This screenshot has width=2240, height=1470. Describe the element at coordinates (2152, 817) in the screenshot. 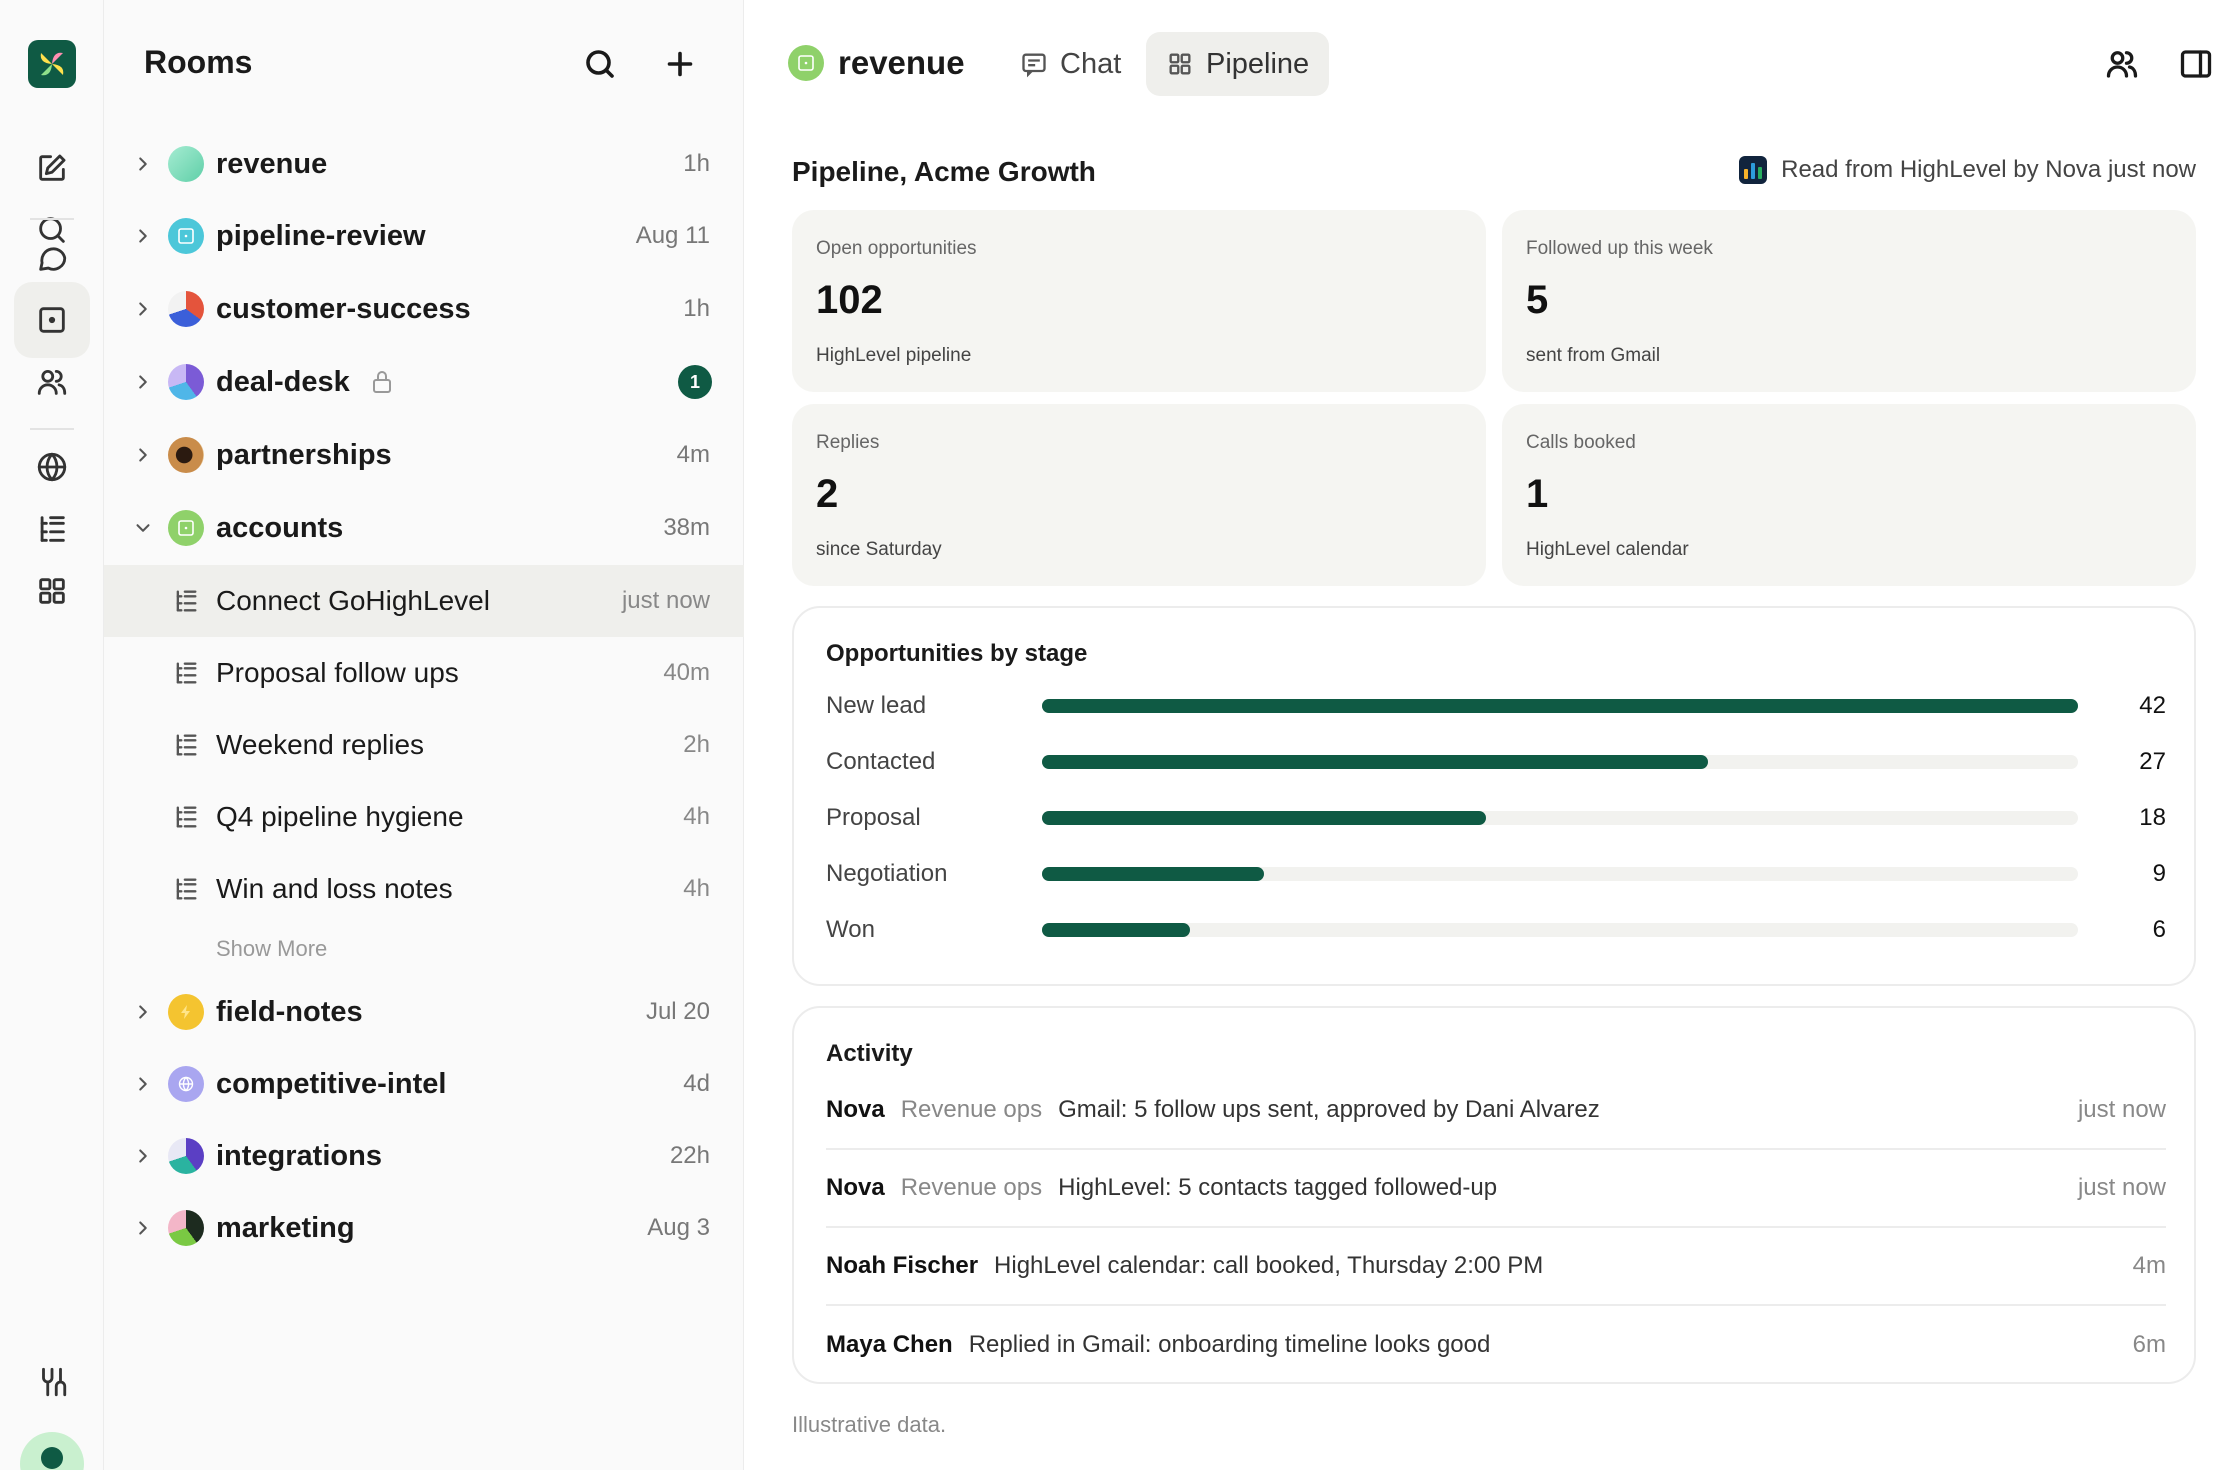

I see `bar-value: 18` at that location.